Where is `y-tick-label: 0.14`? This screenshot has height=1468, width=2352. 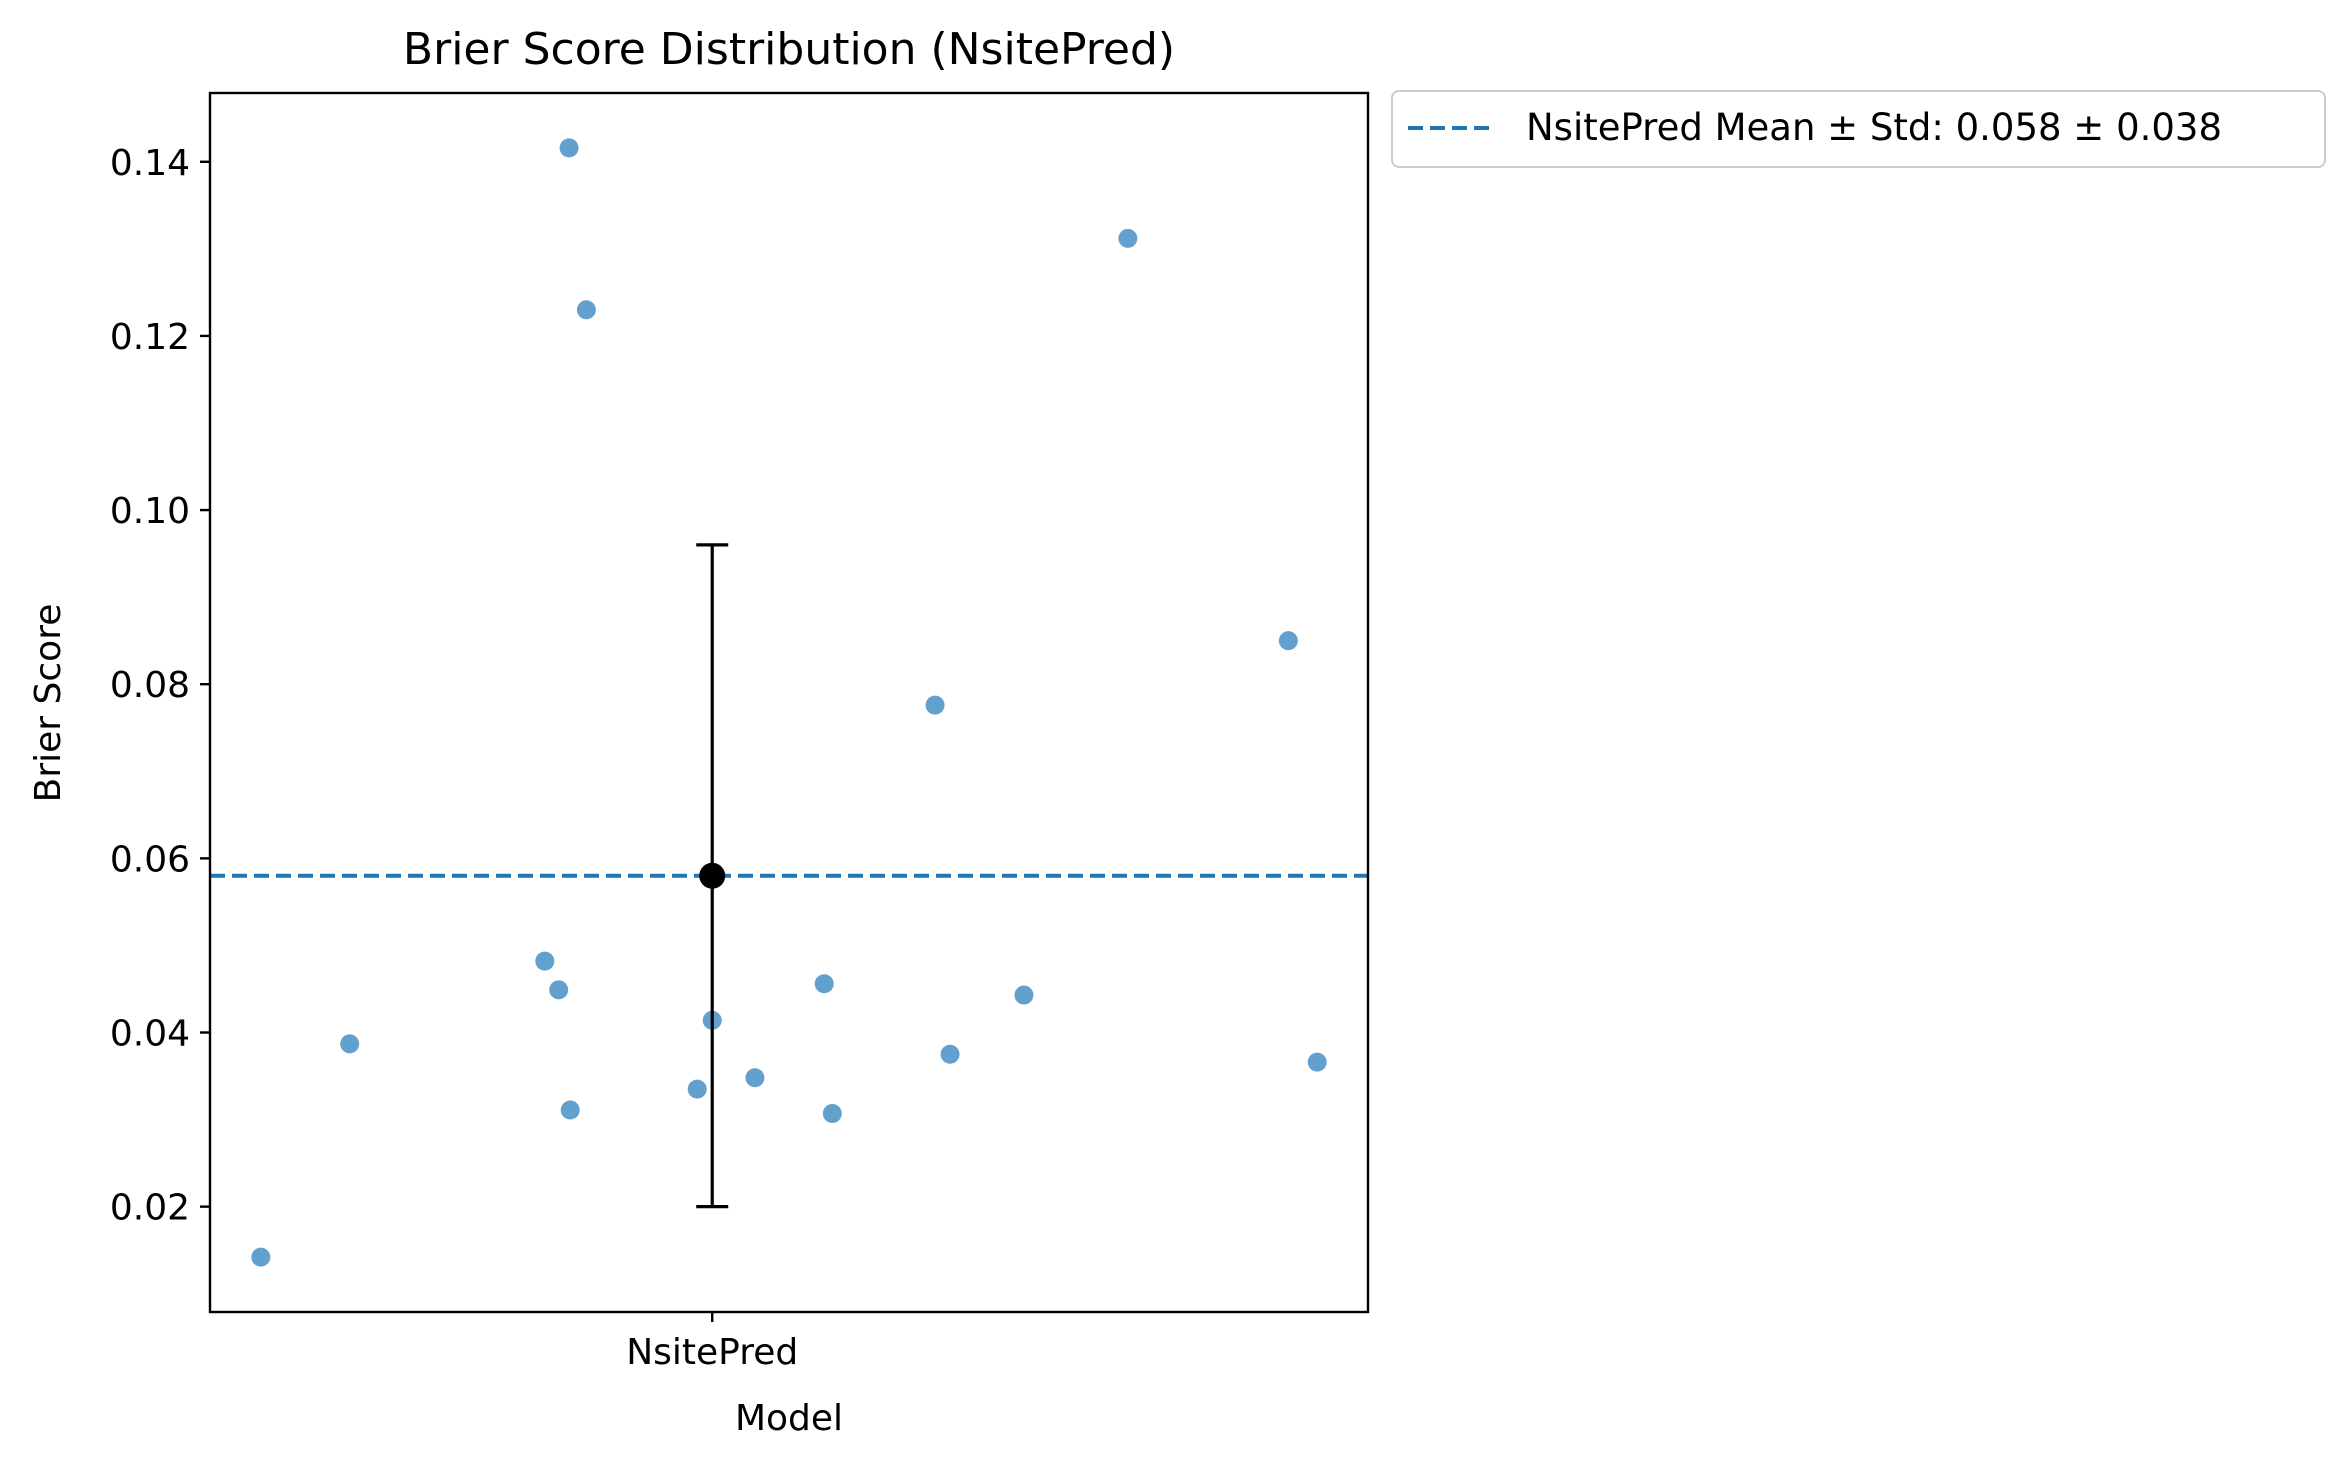 y-tick-label: 0.14 is located at coordinates (150, 163).